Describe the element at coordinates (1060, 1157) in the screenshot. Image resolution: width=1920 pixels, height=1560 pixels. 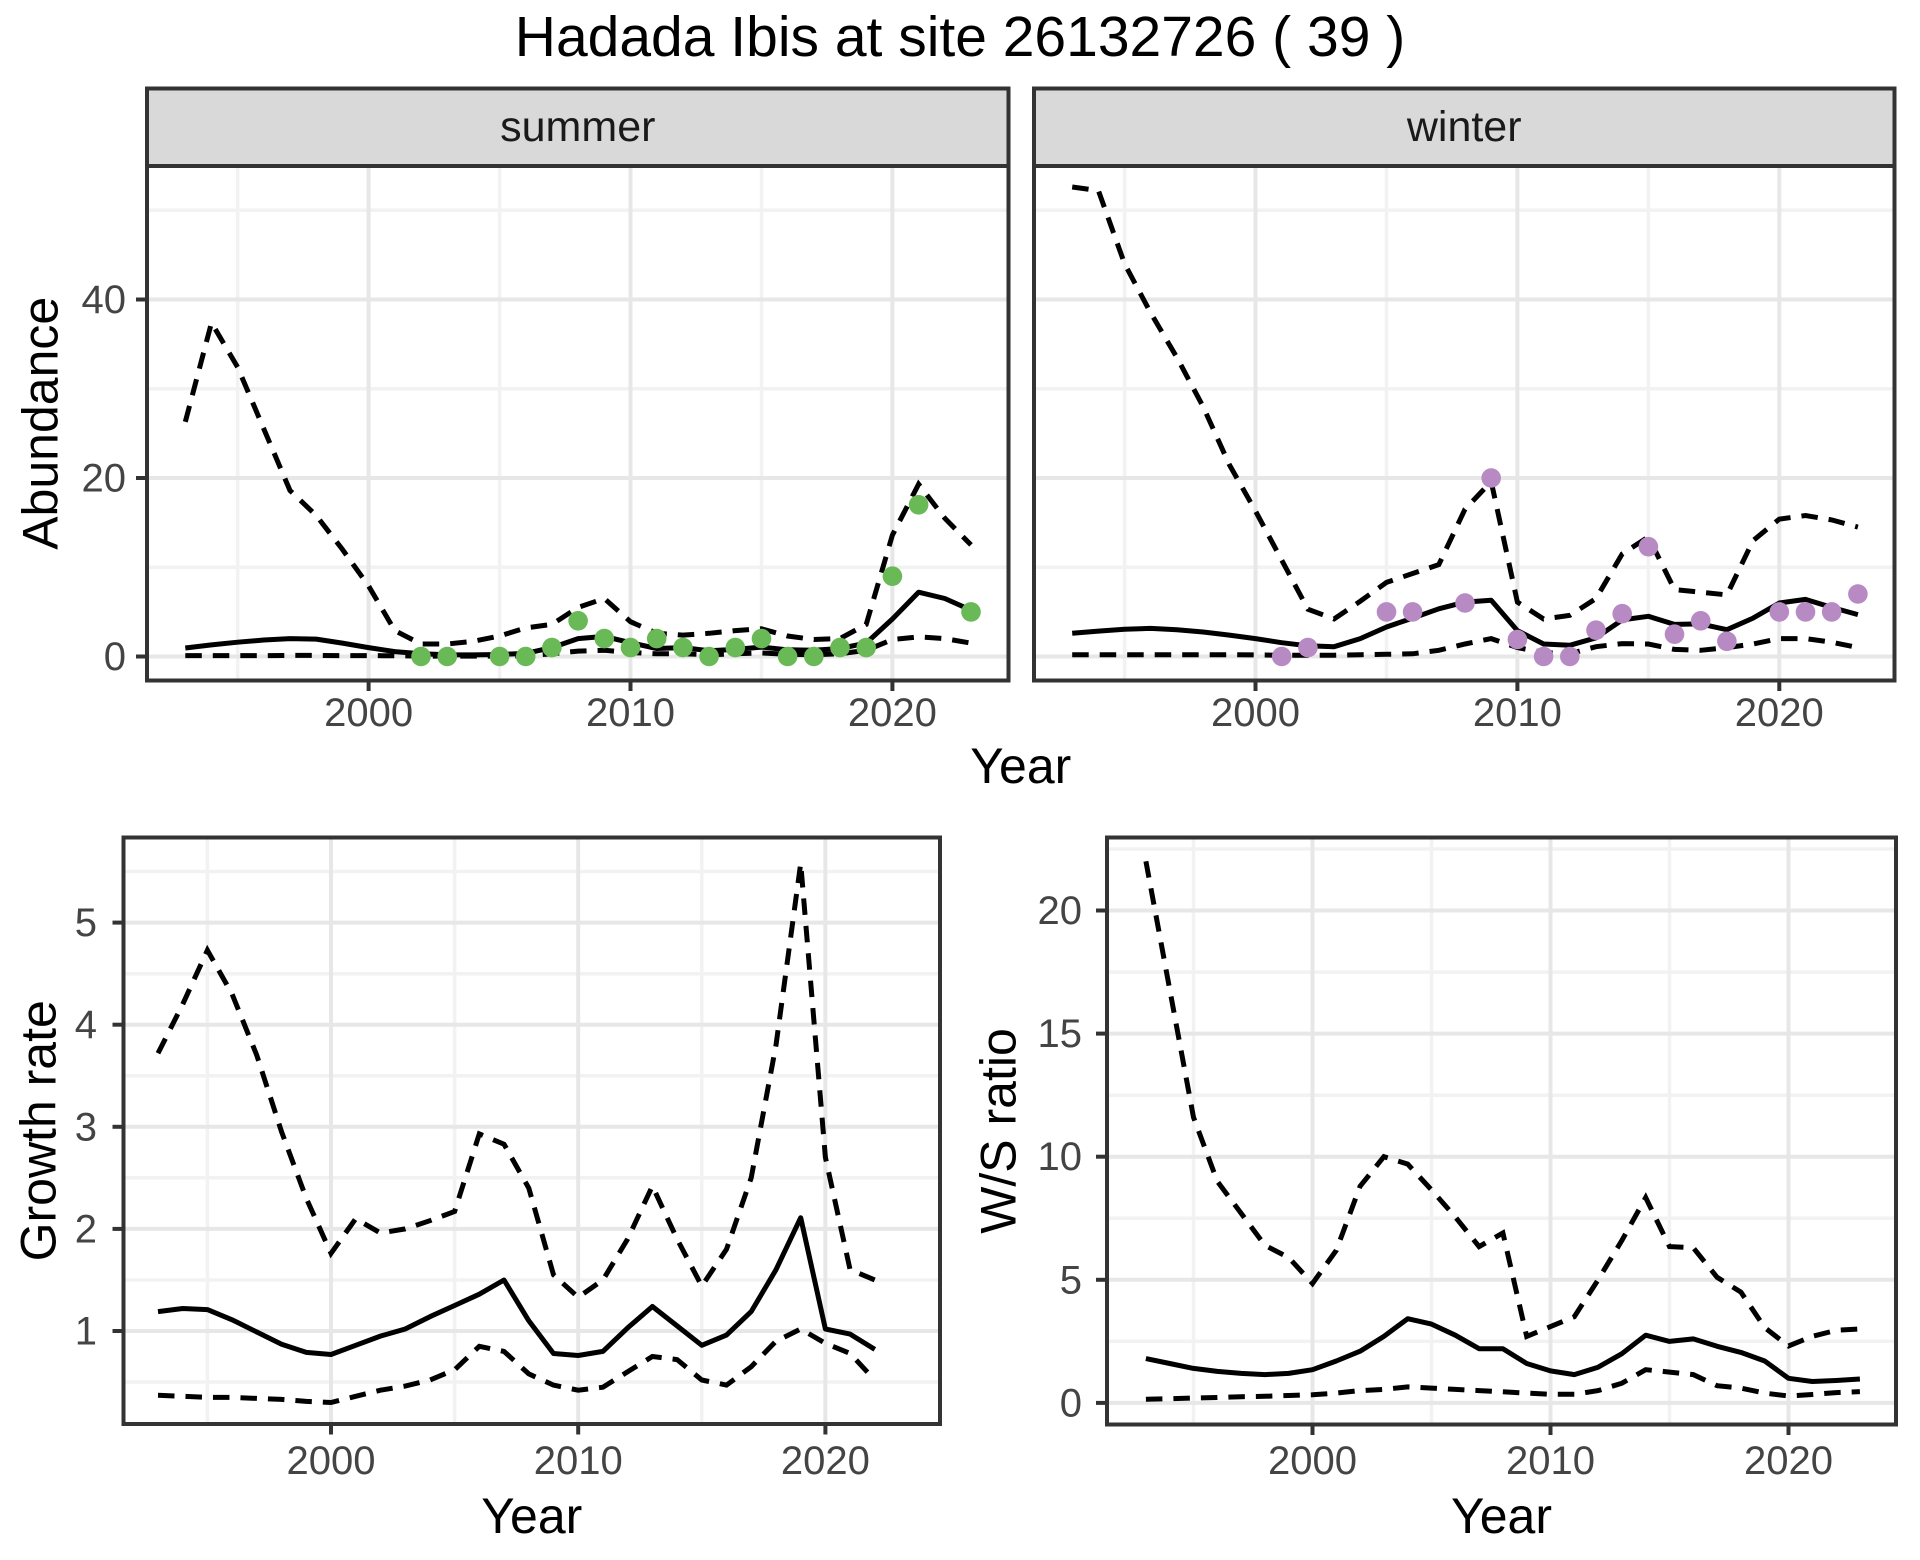
I see `svg-text: 10` at that location.